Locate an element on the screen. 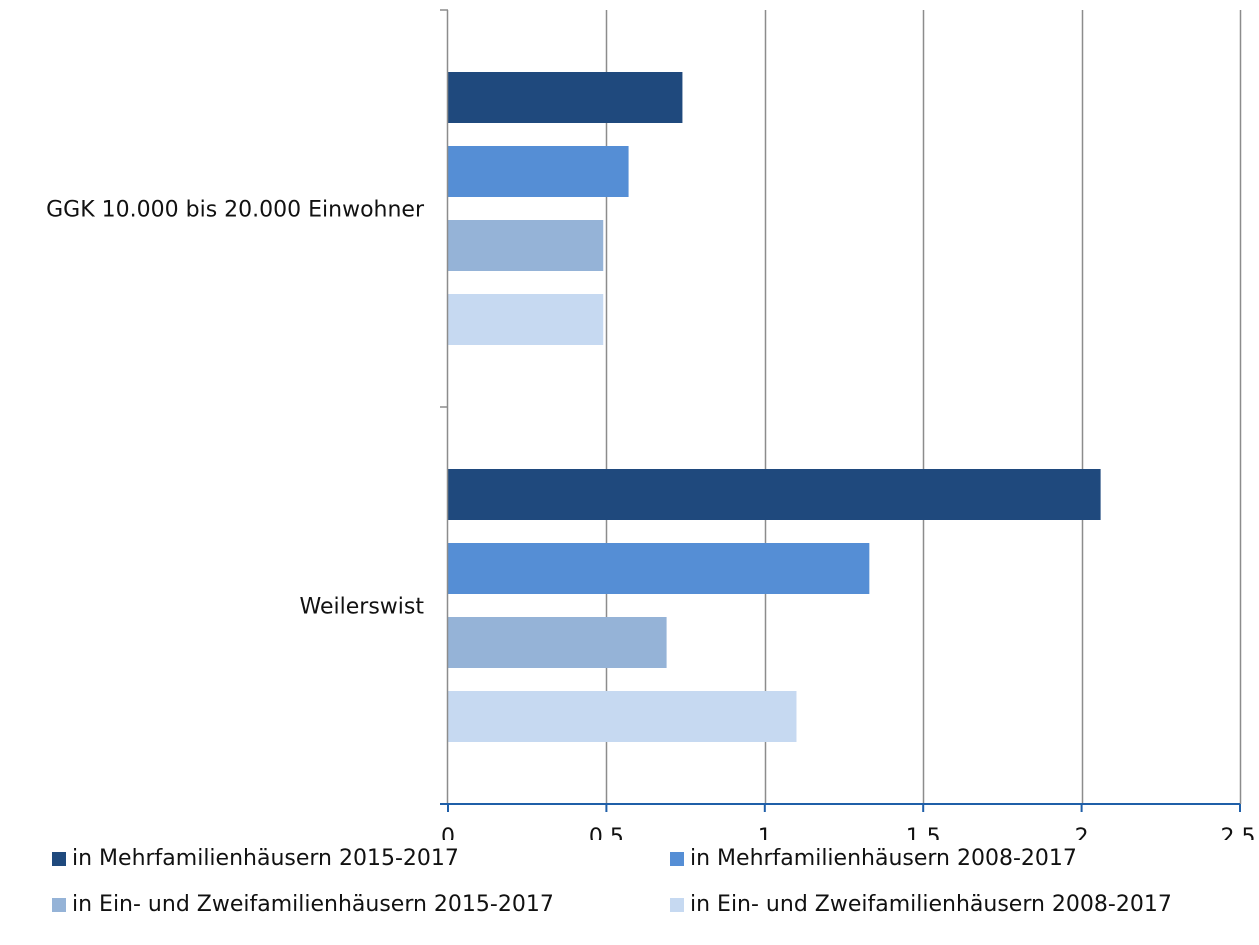 This screenshot has height=945, width=1259. legend-item-mfh-2015-2017: in Mehrfamilienhäusern 2015-2017 is located at coordinates (255, 858).